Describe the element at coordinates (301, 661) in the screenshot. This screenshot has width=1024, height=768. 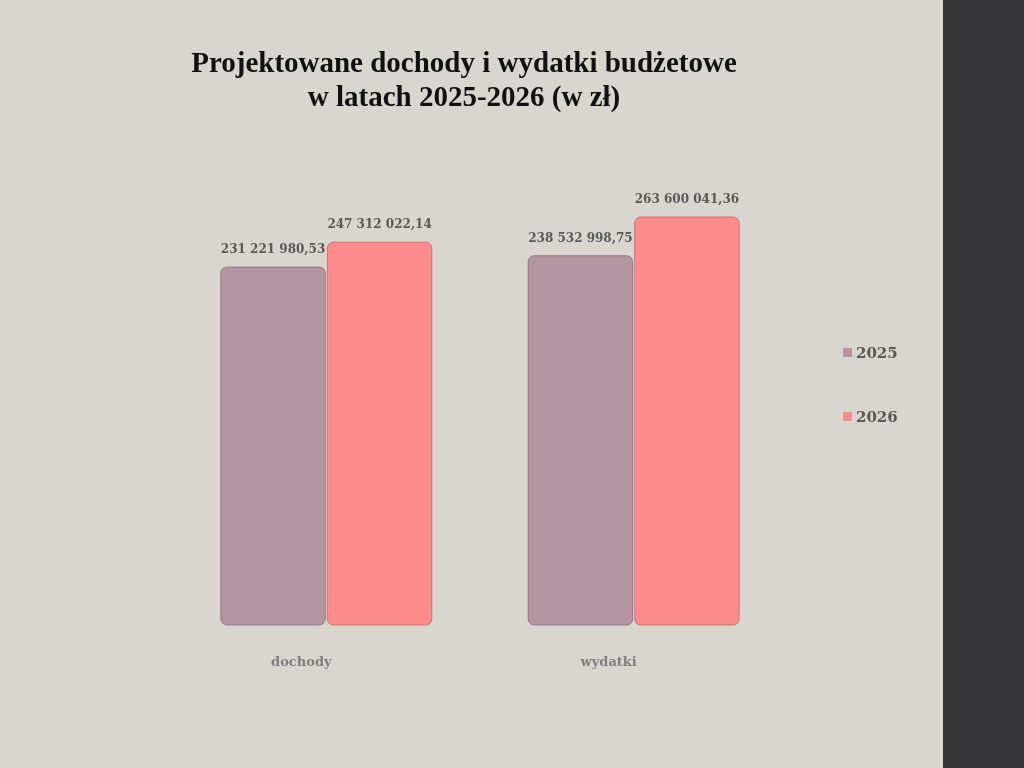
I see `x-tick-label: dochody` at that location.